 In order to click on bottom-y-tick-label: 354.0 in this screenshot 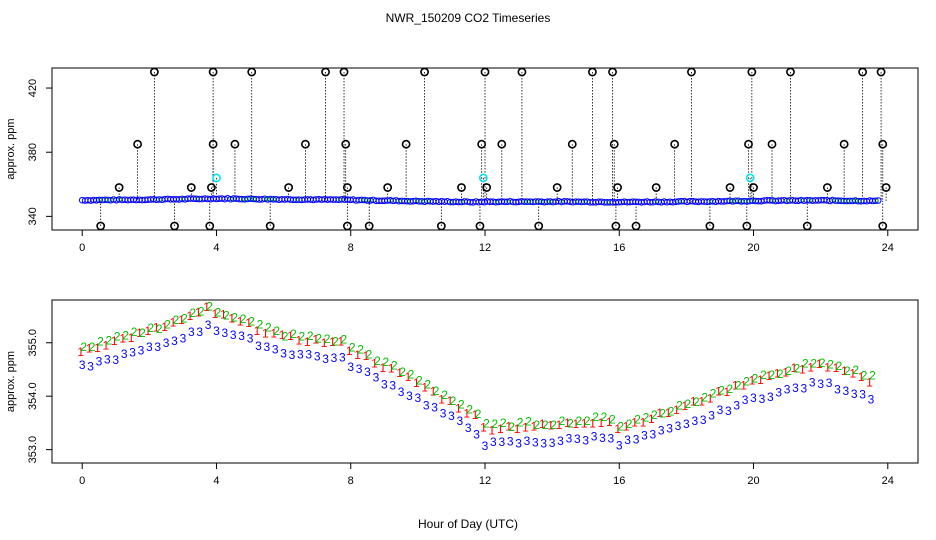, I will do `click(33, 396)`.